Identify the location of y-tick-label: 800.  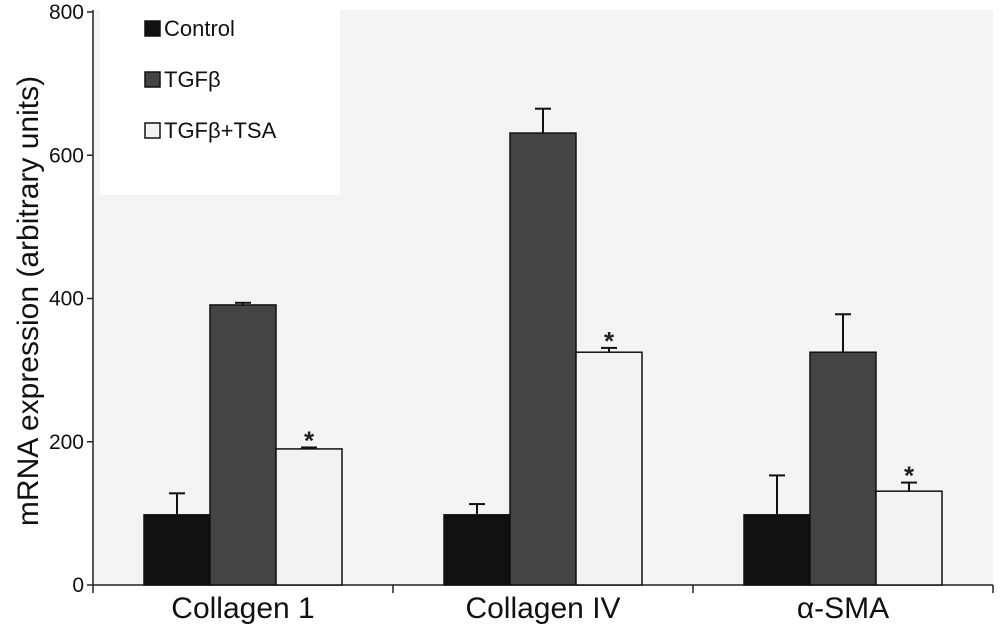
(66, 12).